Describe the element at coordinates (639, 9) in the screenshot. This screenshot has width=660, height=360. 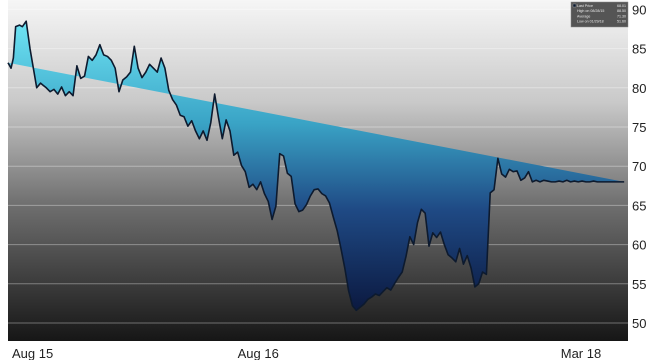
I see `y-tick-label: 90` at that location.